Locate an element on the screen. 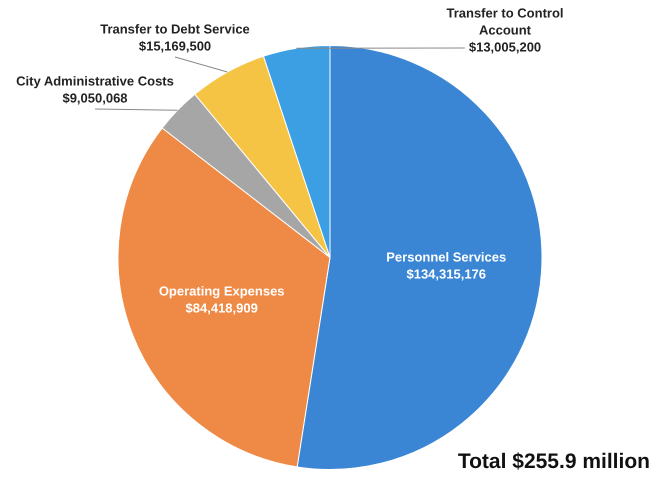 This screenshot has height=478, width=660. slice-label: Transfer to Debt Service is located at coordinates (175, 29).